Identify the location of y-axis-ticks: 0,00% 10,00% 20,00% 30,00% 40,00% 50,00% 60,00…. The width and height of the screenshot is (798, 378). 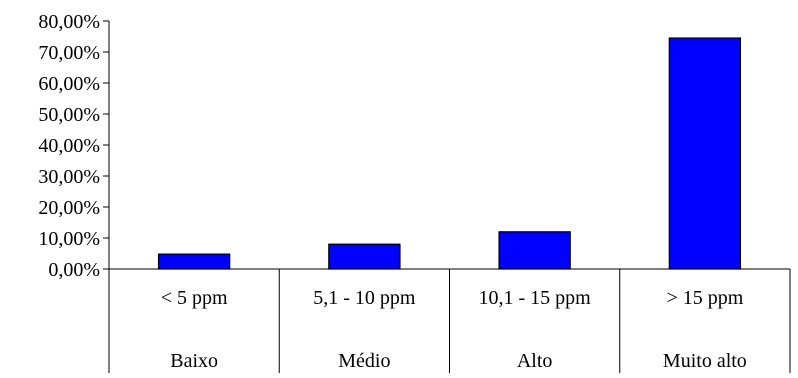
(73, 146).